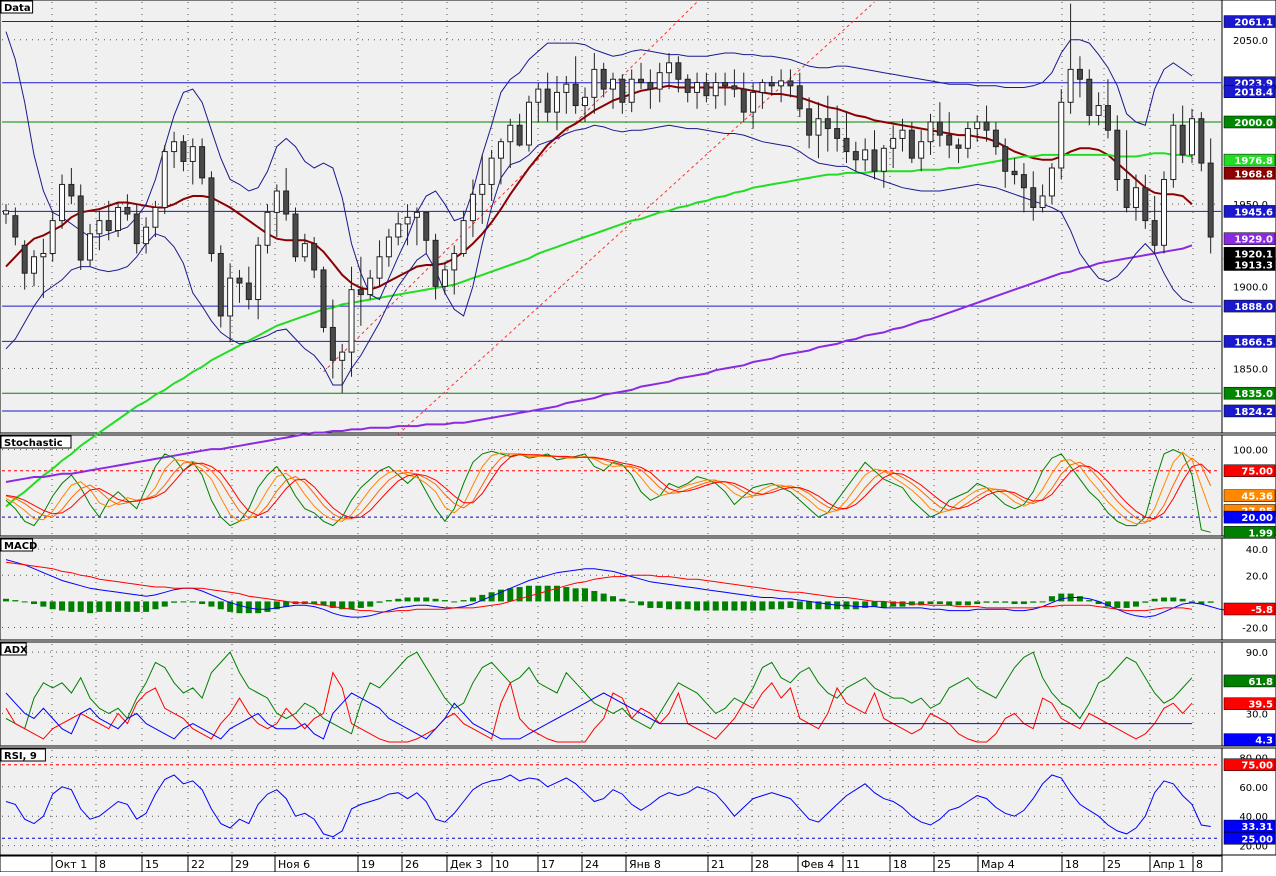 Image resolution: width=1276 pixels, height=876 pixels. Describe the element at coordinates (1250, 41) in the screenshot. I see `pane-price-ytick-0: 2050.0` at that location.